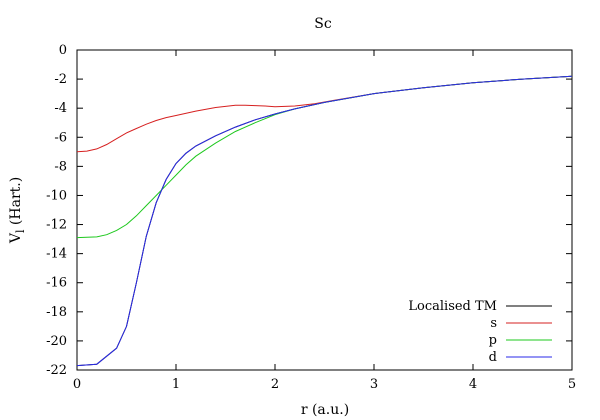 The image size is (600, 420). What do you see at coordinates (56, 195) in the screenshot?
I see `y-tick-label: -10` at bounding box center [56, 195].